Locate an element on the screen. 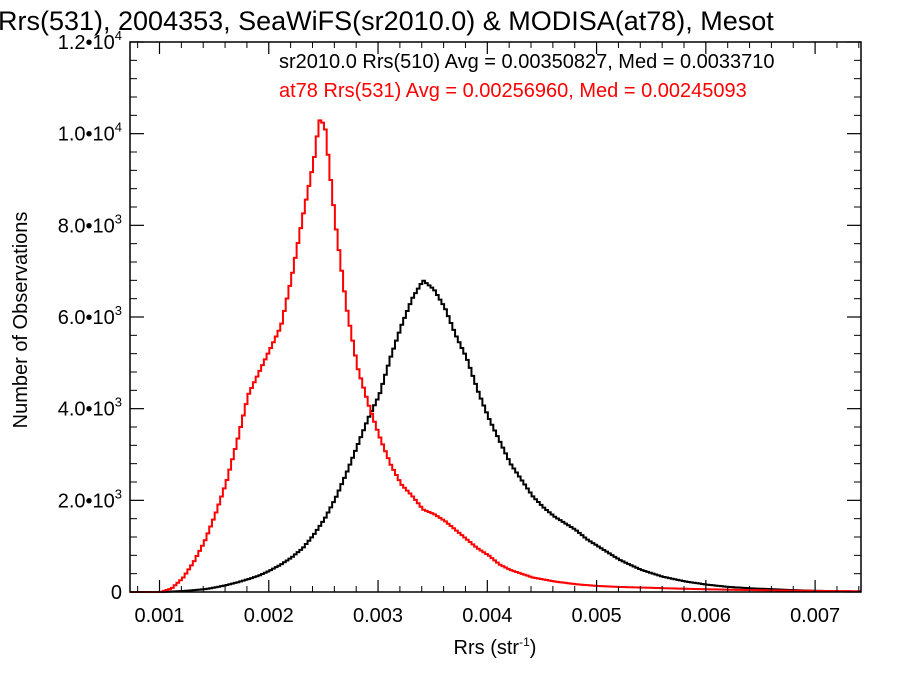 The width and height of the screenshot is (900, 675). y-tick-label: 6.0•103 is located at coordinates (90, 316).